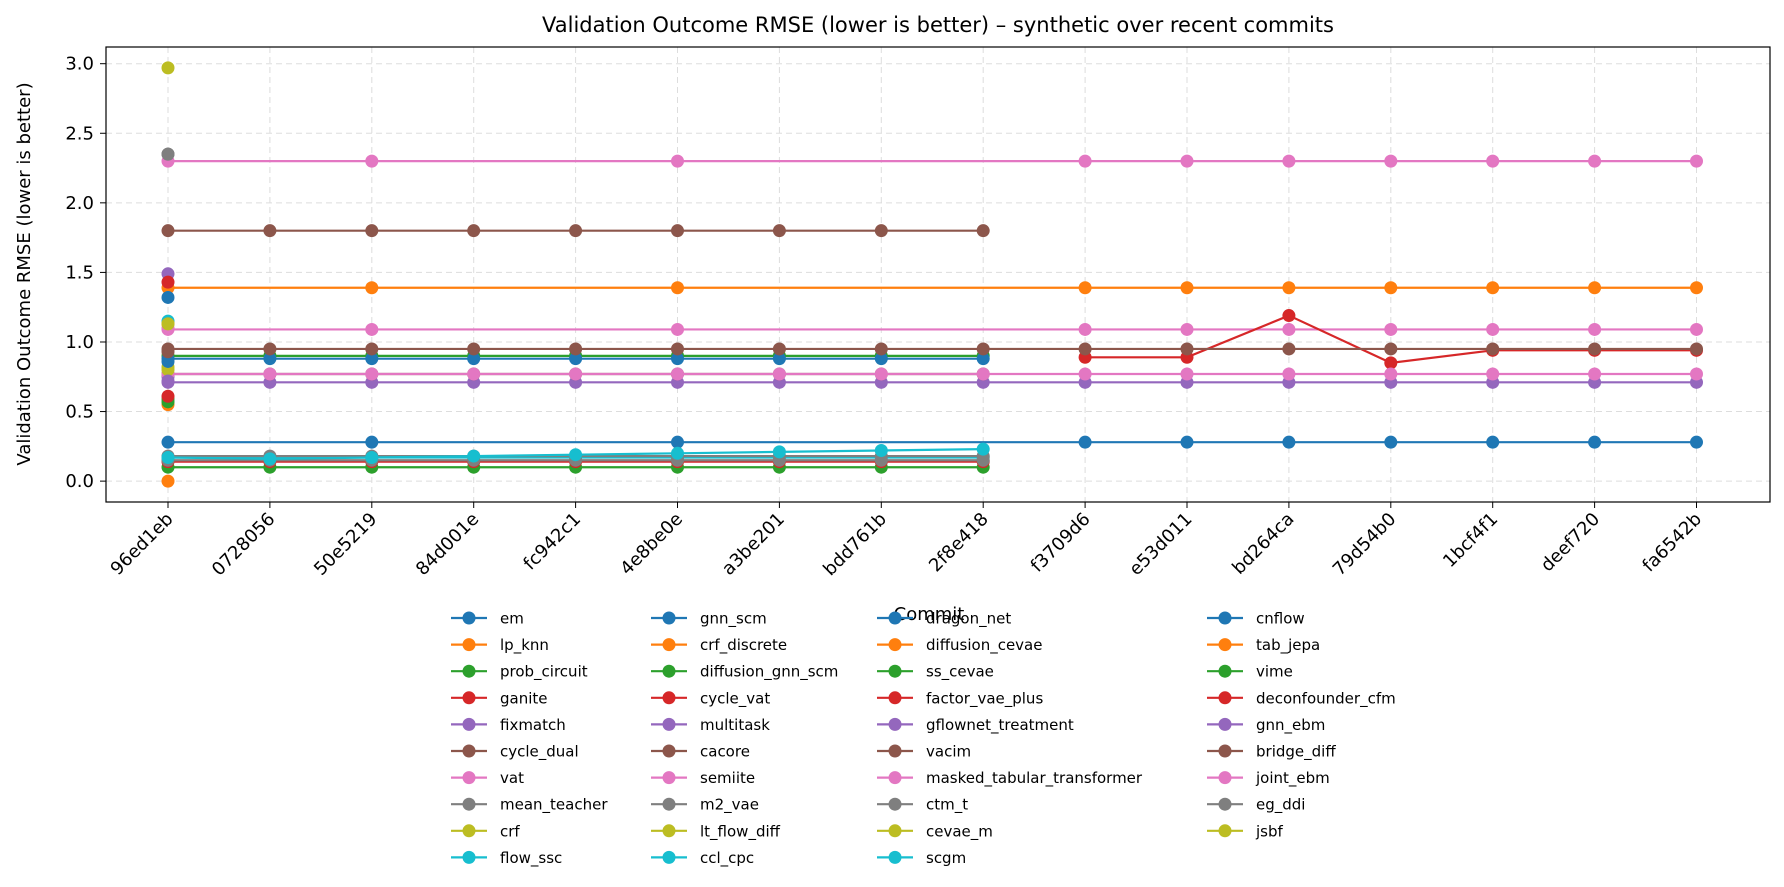 The image size is (1784, 887). Describe the element at coordinates (1292, 778) in the screenshot. I see `legend-label: joint_ebm` at that location.